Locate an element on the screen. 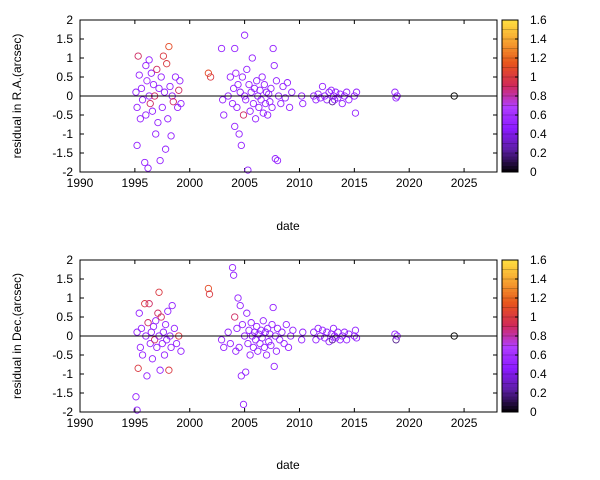 The width and height of the screenshot is (600, 480). x-axis-label-ra: date is located at coordinates (288, 226).